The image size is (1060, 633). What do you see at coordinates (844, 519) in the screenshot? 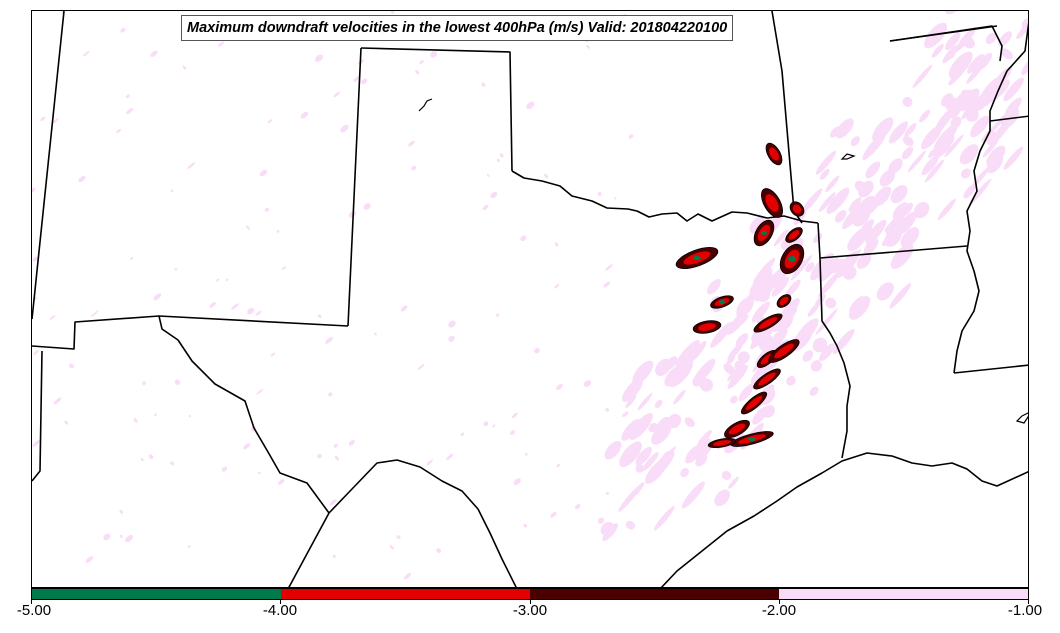
I see `gulf-coast` at bounding box center [844, 519].